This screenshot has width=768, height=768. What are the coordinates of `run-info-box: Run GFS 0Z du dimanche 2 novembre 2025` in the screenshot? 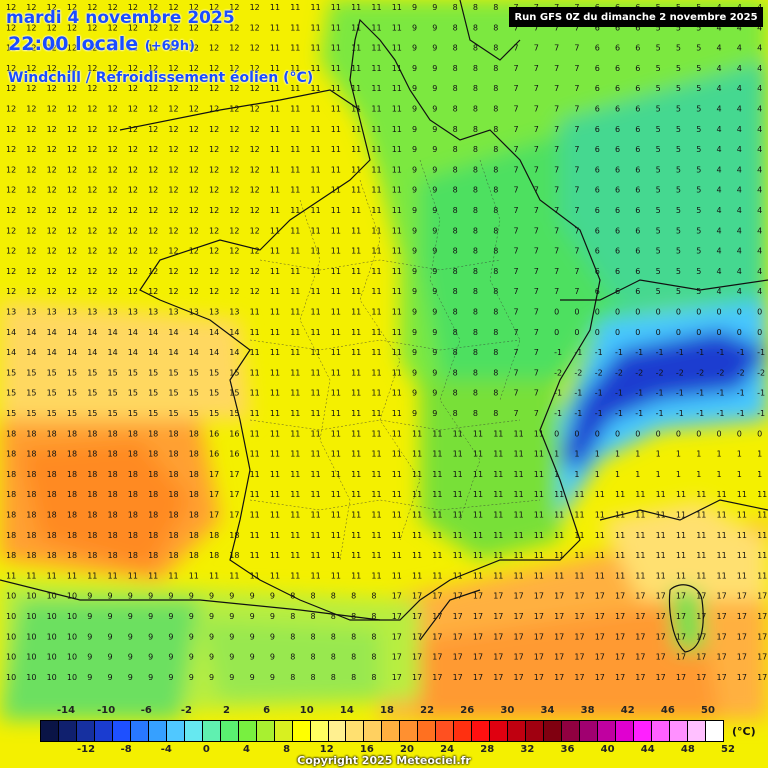 It's located at (636, 17).